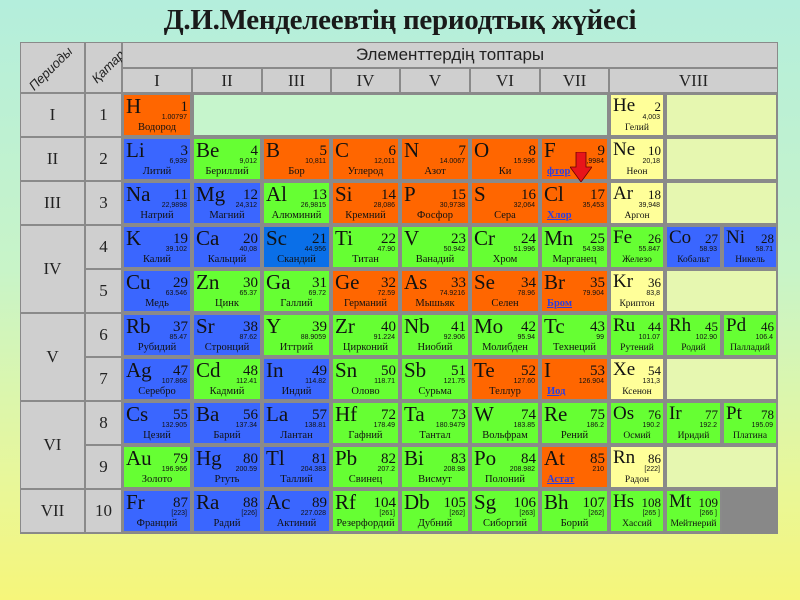  Describe the element at coordinates (693, 247) in the screenshot. I see `element-cell-Co: Co 27 58.93 Кобальт` at that location.